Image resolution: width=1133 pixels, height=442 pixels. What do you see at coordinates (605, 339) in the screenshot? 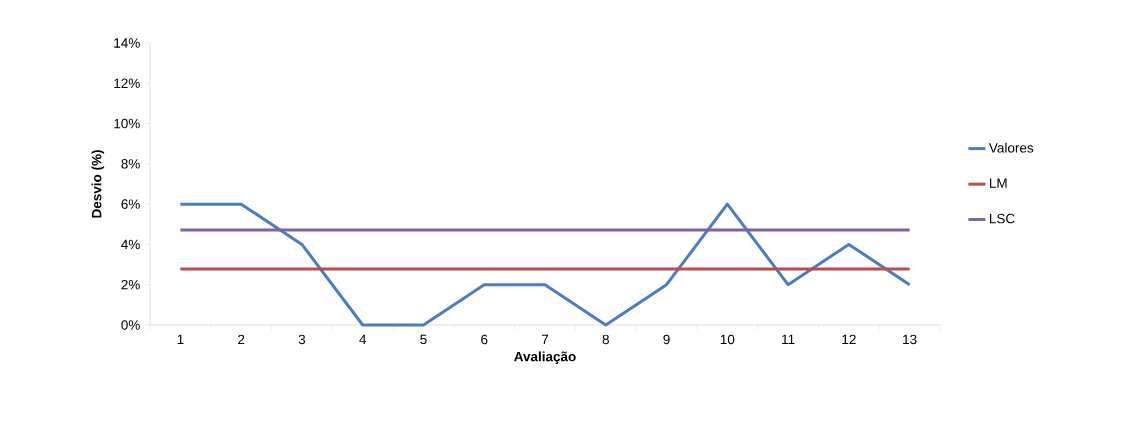
I see `x-tick-label: 8` at bounding box center [605, 339].